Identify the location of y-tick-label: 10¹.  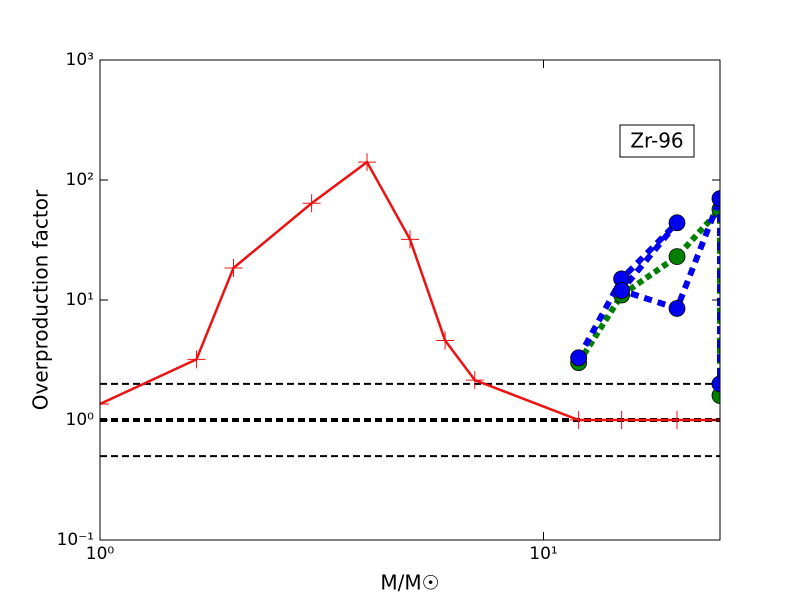
(80, 300).